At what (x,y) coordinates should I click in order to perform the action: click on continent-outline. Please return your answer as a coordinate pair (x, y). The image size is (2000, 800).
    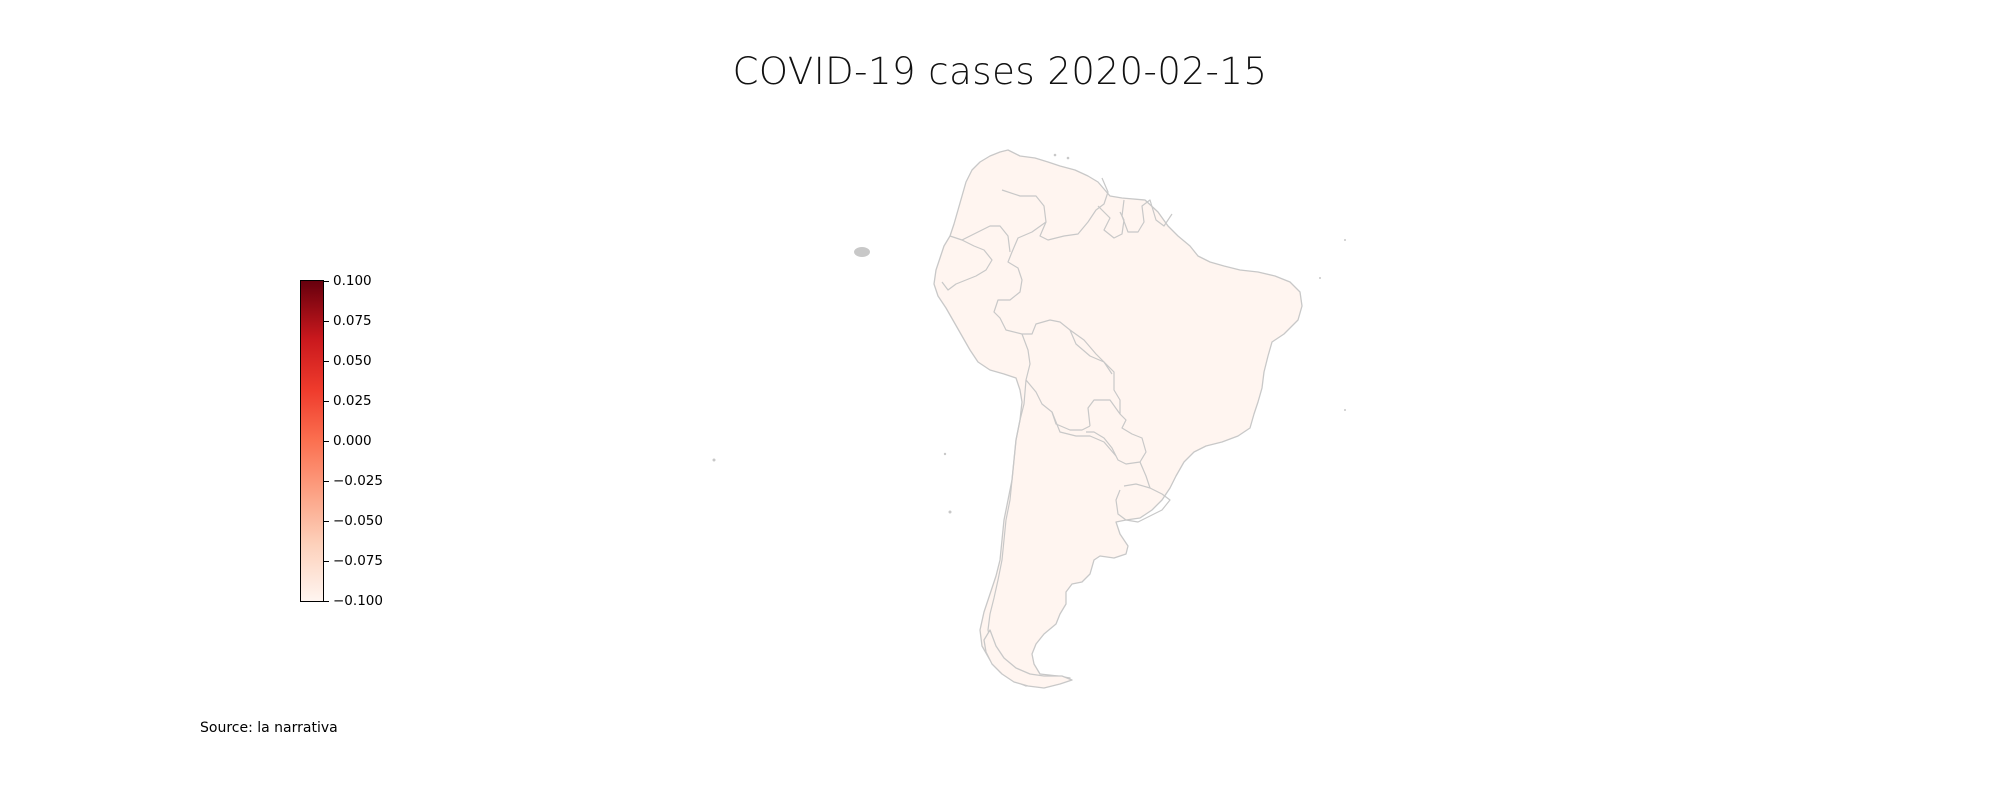
    Looking at the image, I should click on (1118, 418).